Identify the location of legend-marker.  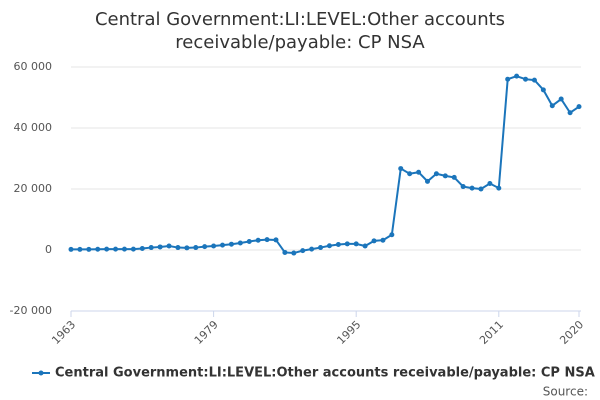
(41, 373).